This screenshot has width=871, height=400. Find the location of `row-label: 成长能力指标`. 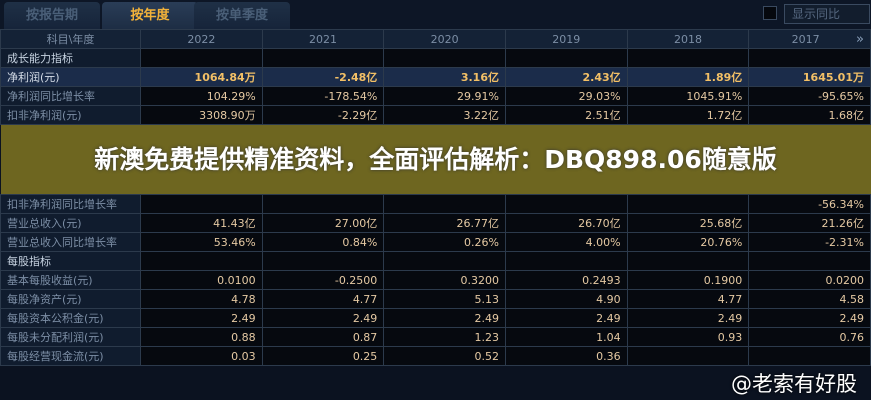

row-label: 成长能力指标 is located at coordinates (70, 58).